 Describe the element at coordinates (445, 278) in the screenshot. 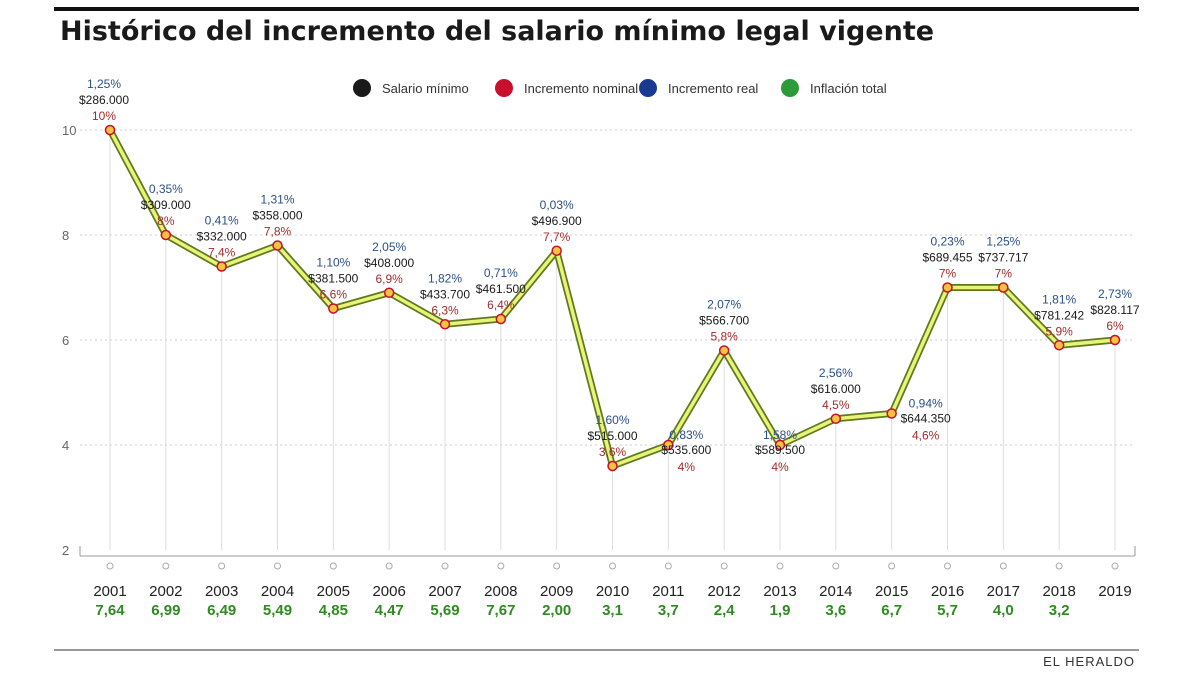

I see `incremento-real-label: 1,82%` at that location.